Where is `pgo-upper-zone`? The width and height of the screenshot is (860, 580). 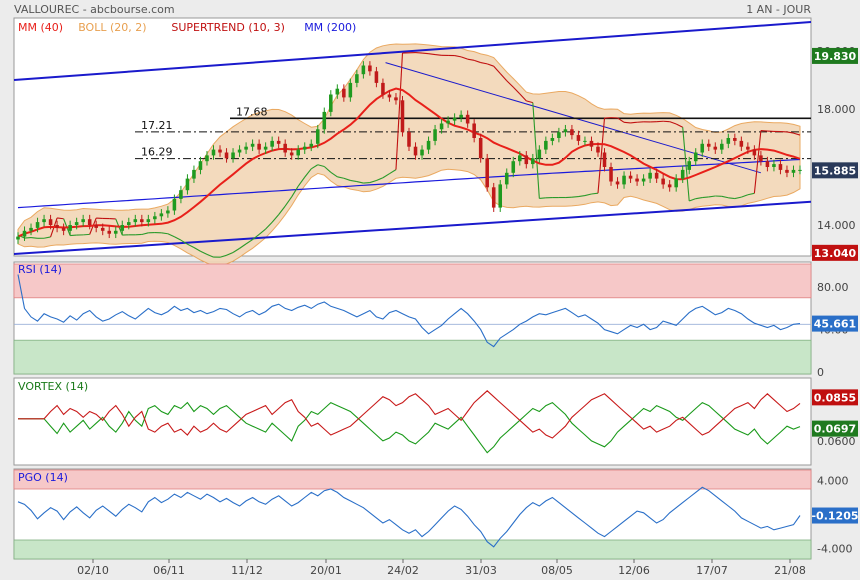
pgo-upper-zone is located at coordinates (412, 479).